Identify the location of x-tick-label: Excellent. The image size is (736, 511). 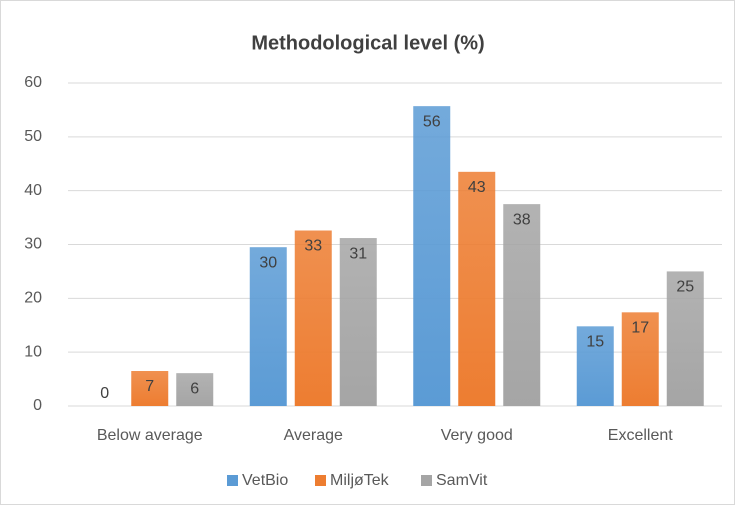
(640, 435).